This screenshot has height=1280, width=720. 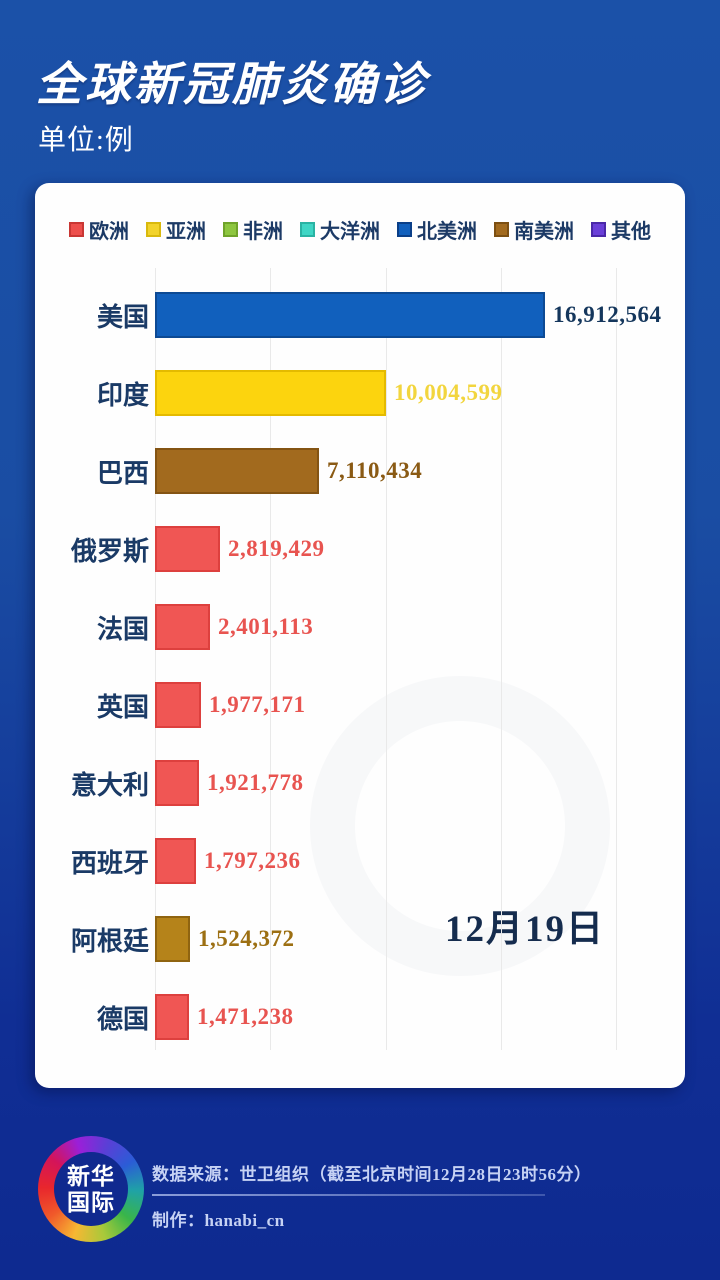 I want to click on legend-item-label: 南美洲, so click(x=544, y=231).